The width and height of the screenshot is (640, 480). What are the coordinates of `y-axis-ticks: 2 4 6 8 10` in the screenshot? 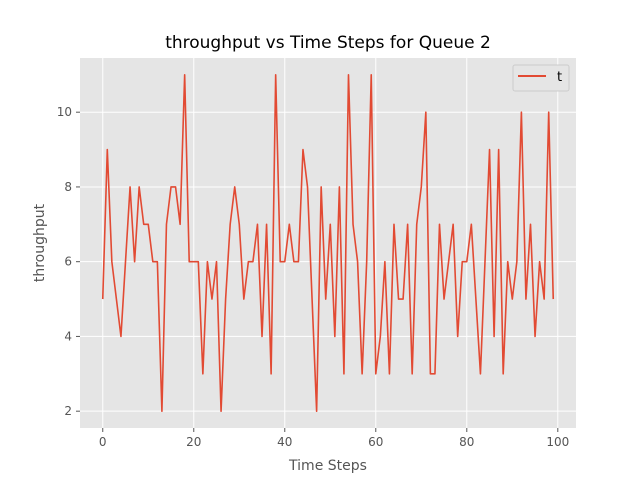 It's located at (68, 261).